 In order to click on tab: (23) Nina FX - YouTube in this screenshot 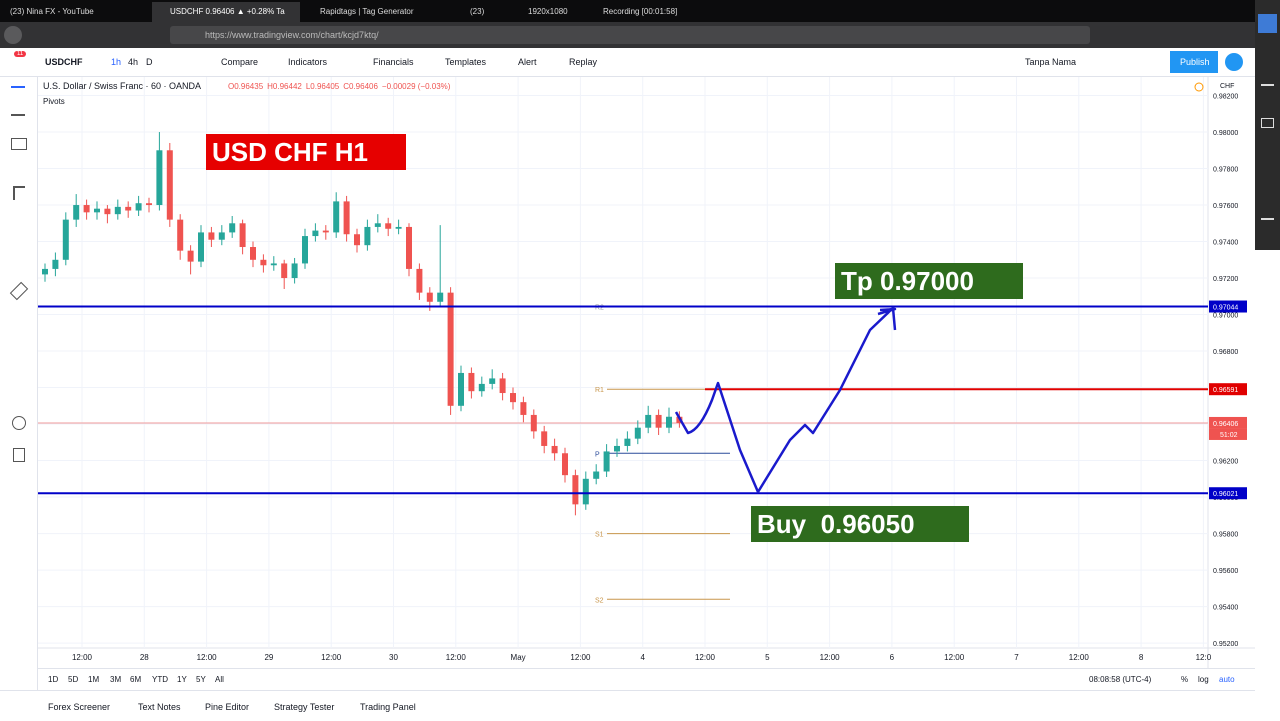, I will do `click(52, 11)`.